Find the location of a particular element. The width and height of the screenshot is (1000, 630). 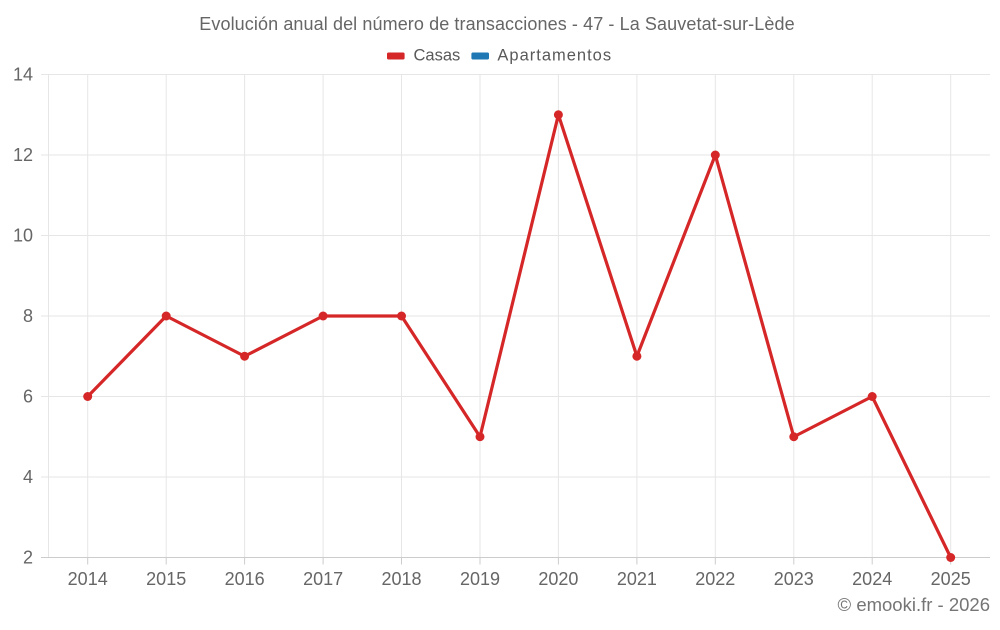

svg-text: 2014 is located at coordinates (88, 579).